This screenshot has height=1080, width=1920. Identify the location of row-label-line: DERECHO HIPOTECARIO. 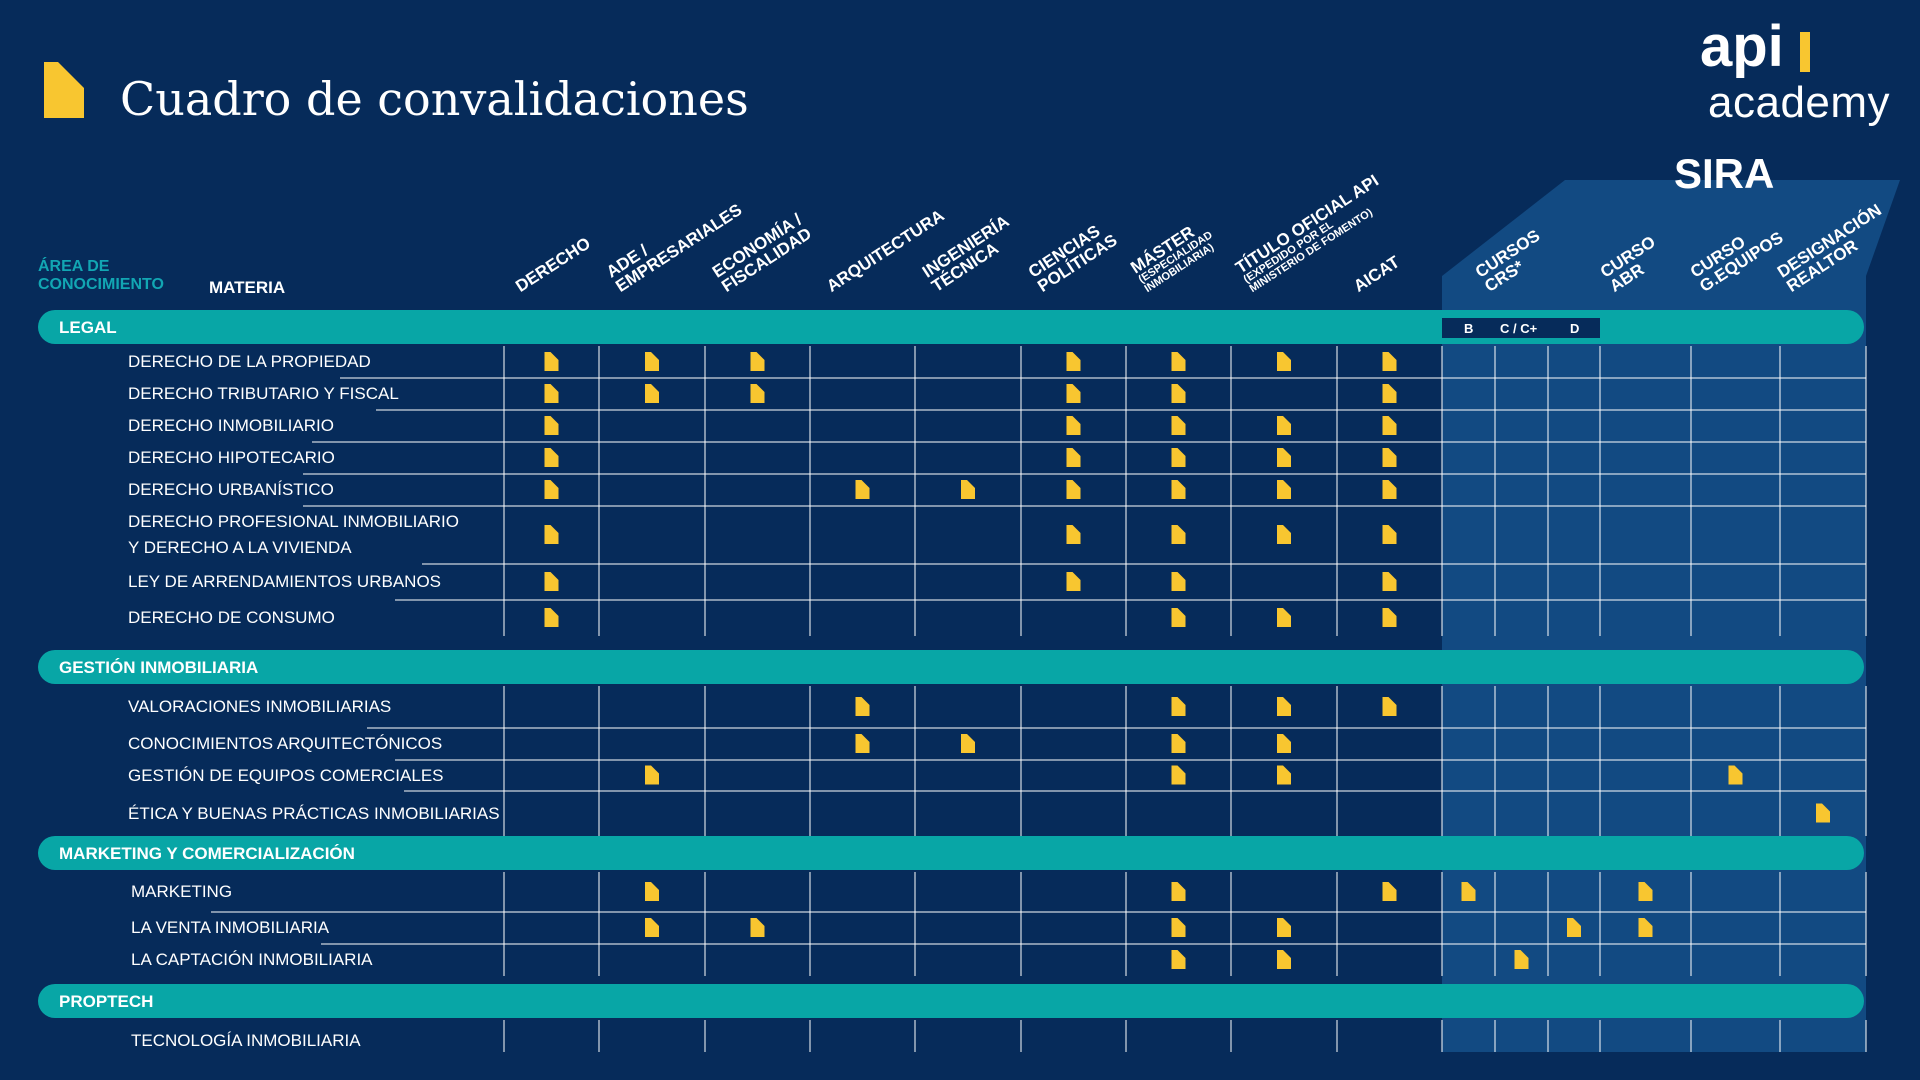
(231, 457).